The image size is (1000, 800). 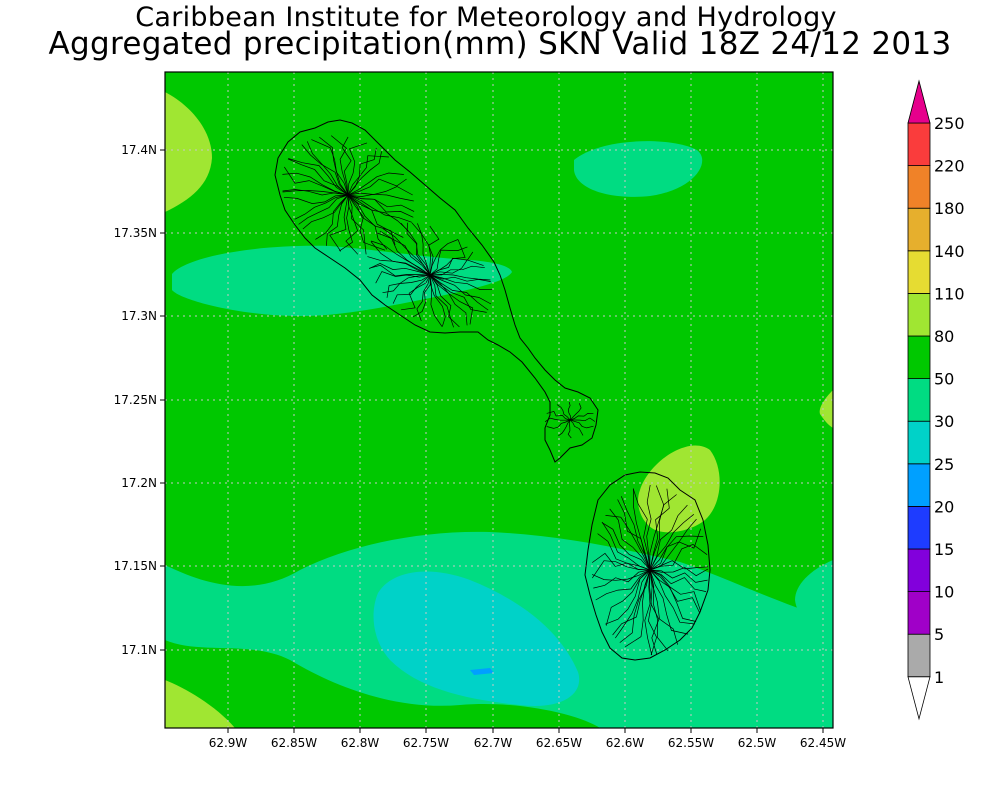 What do you see at coordinates (493, 743) in the screenshot?
I see `lon-tick-label: 62.7W` at bounding box center [493, 743].